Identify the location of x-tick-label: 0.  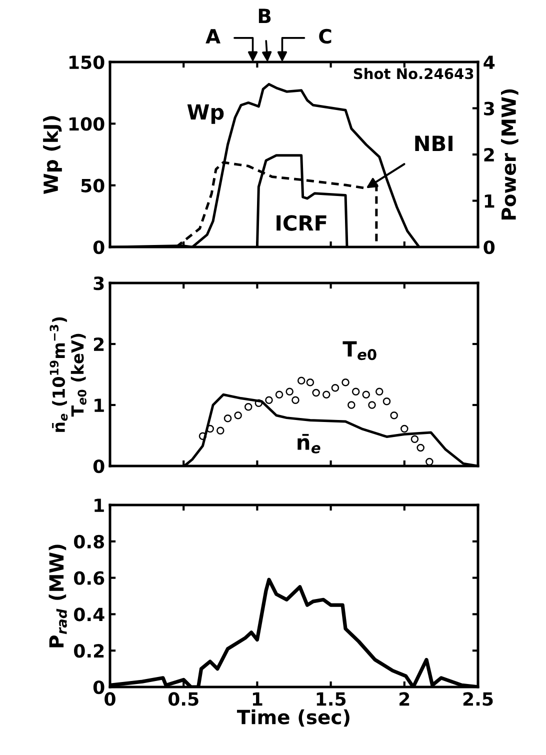
(110, 699).